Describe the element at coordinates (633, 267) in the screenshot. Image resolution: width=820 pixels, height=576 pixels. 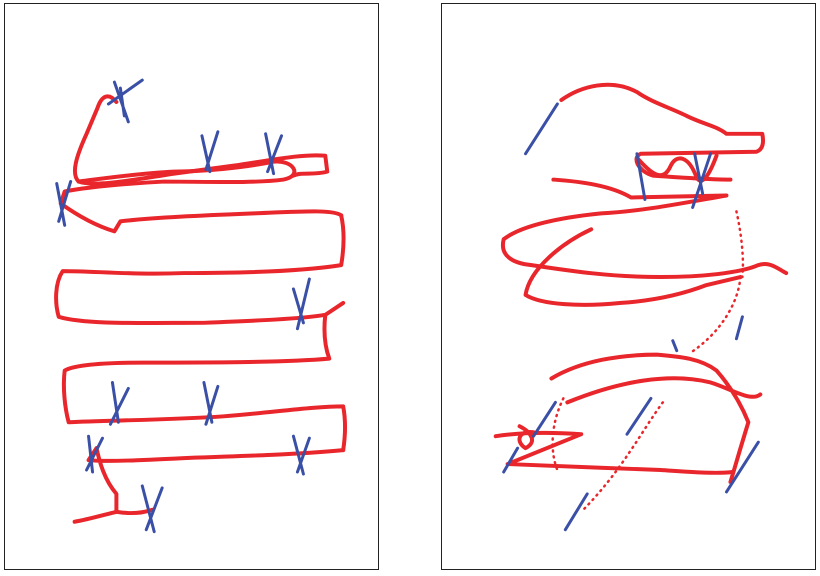
I see `trajectory-segment-middle` at that location.